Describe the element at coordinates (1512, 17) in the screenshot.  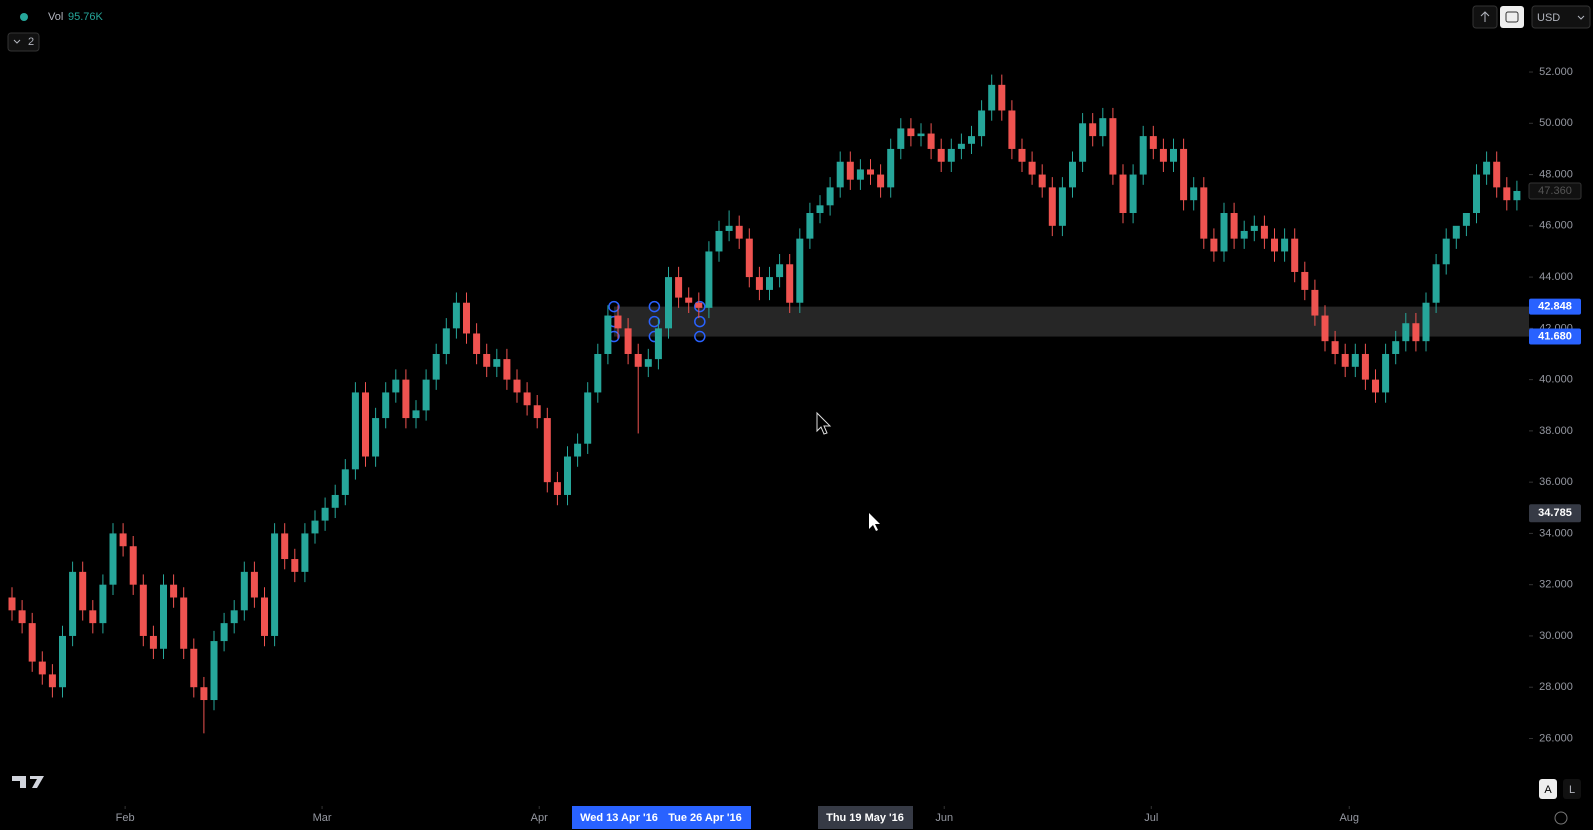
I see `sync-button` at that location.